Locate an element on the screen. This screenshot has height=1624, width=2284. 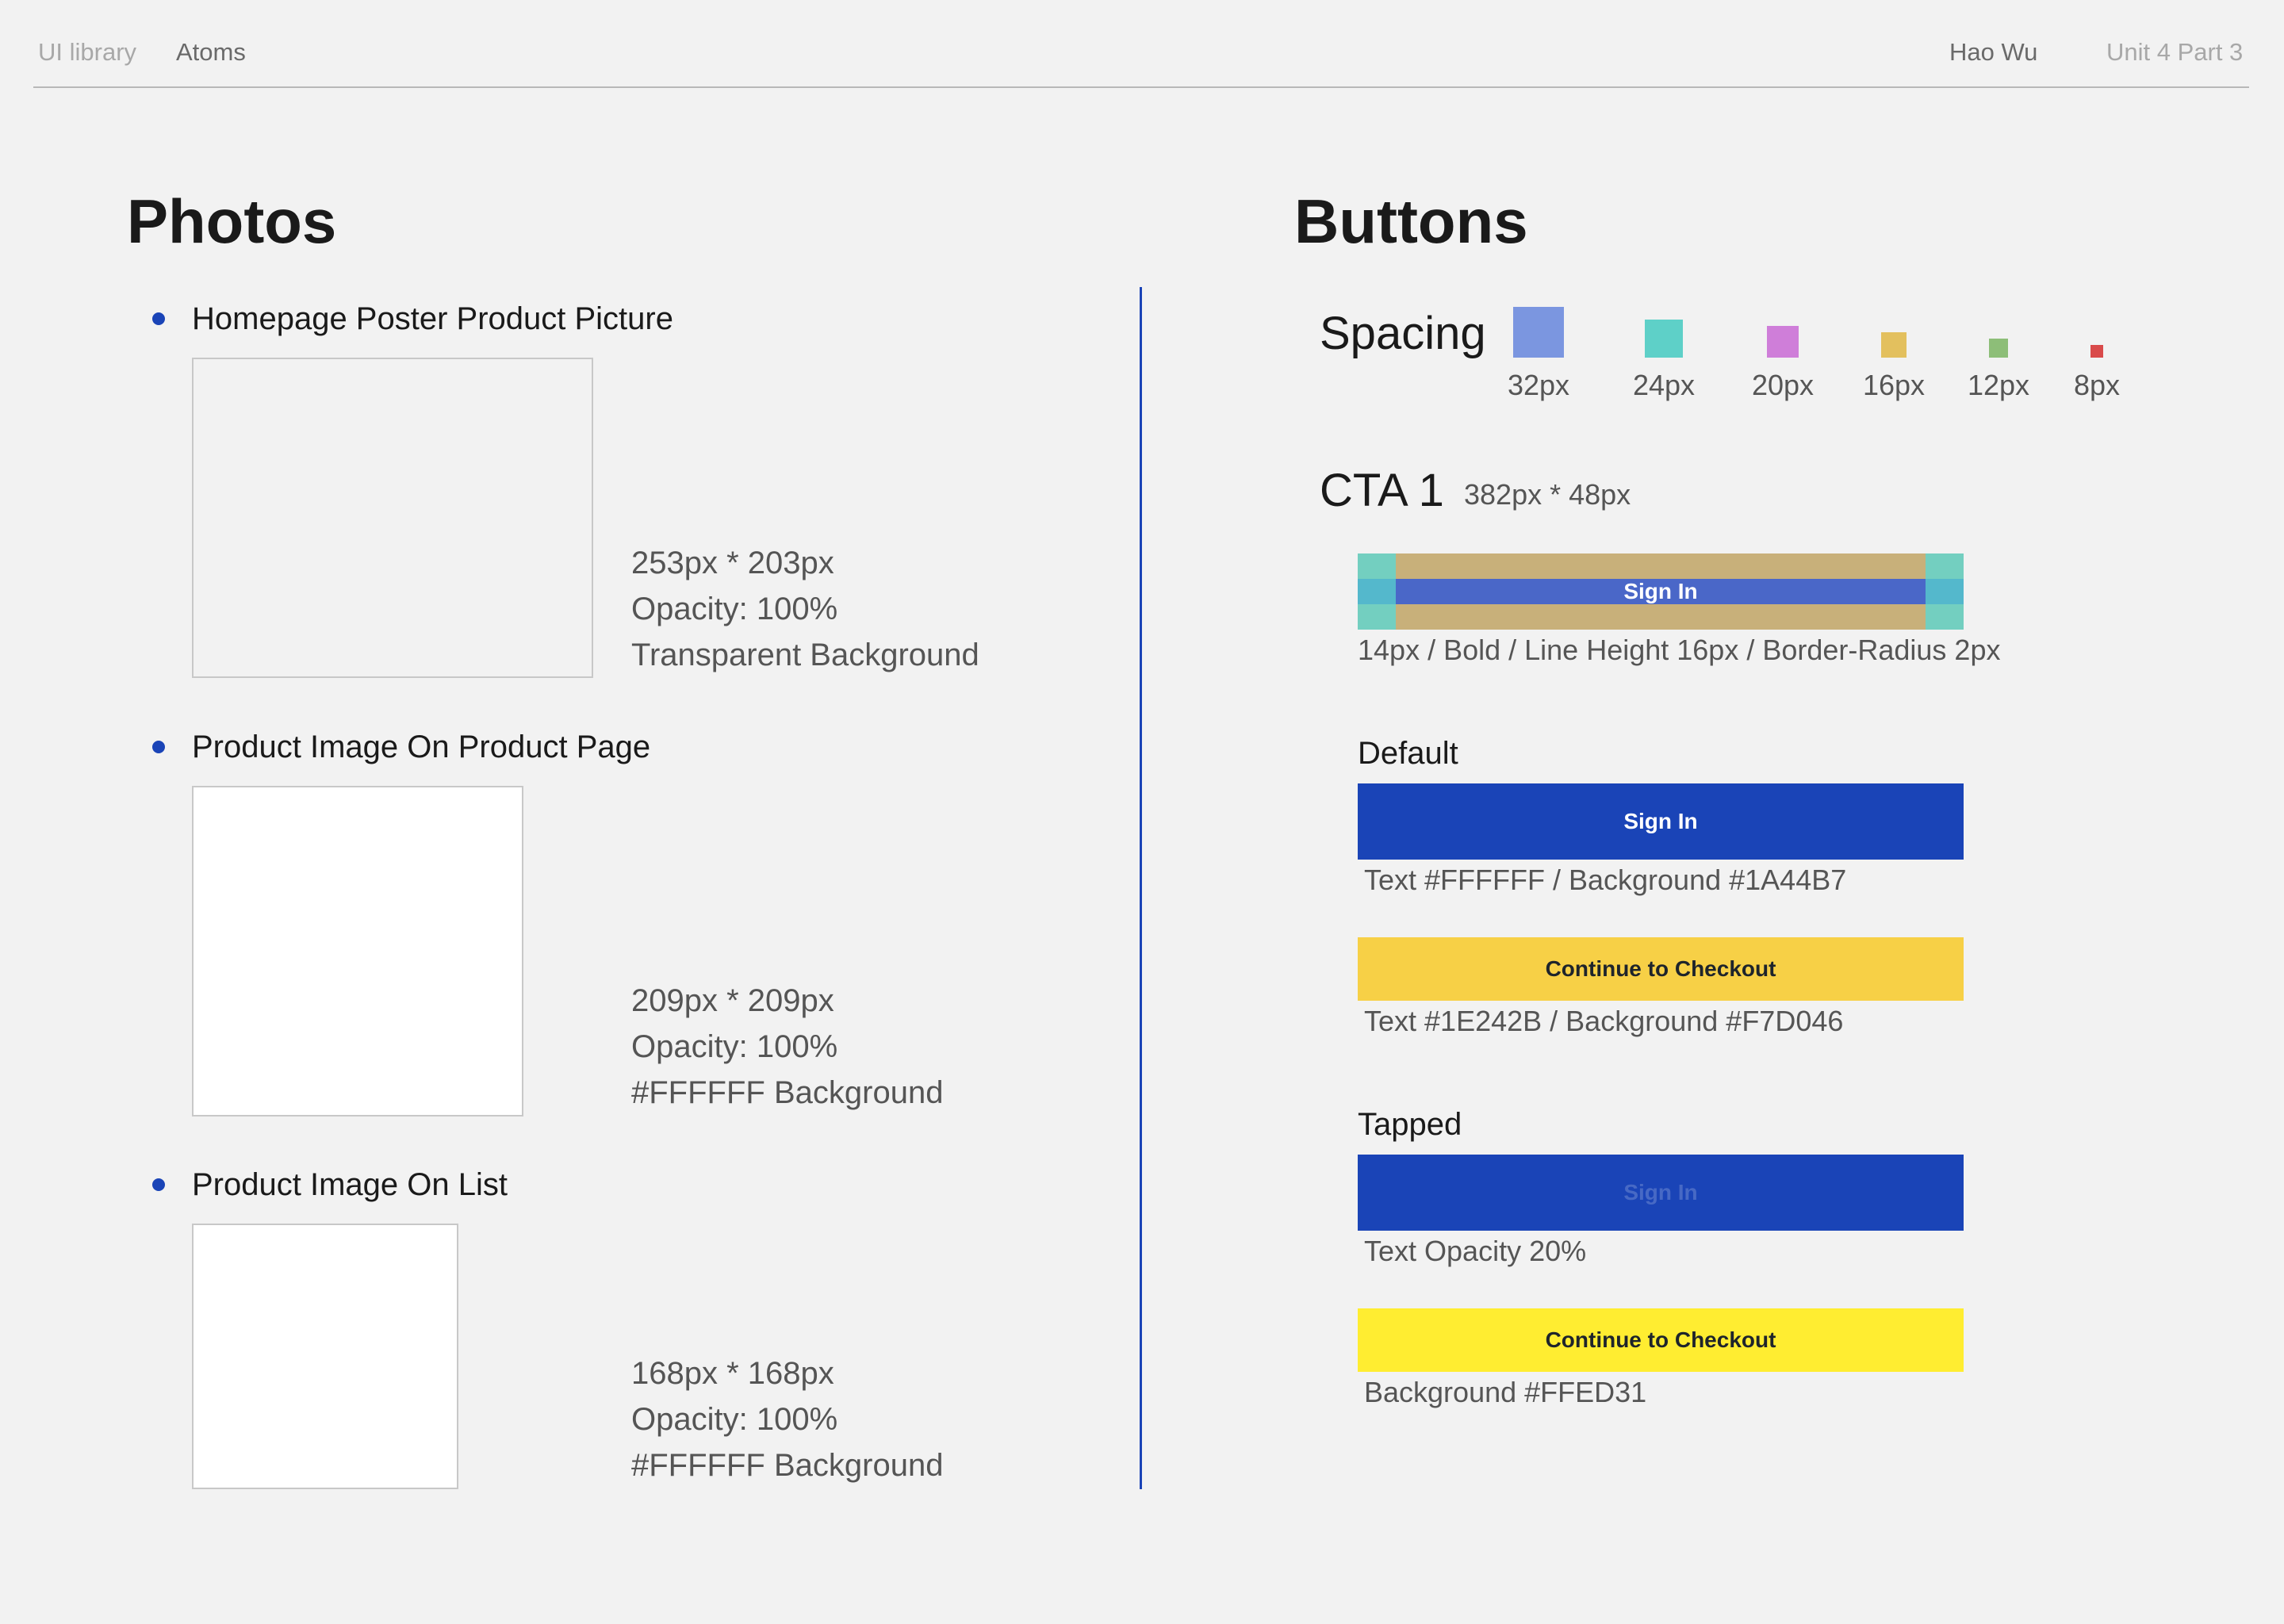
primary-button-desc: Text #FFFFFF / Background #1A44B7 is located at coordinates (1605, 880).